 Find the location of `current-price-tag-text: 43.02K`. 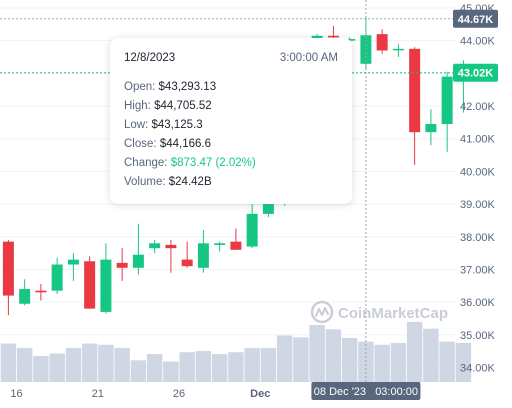

current-price-tag-text: 43.02K is located at coordinates (476, 74).